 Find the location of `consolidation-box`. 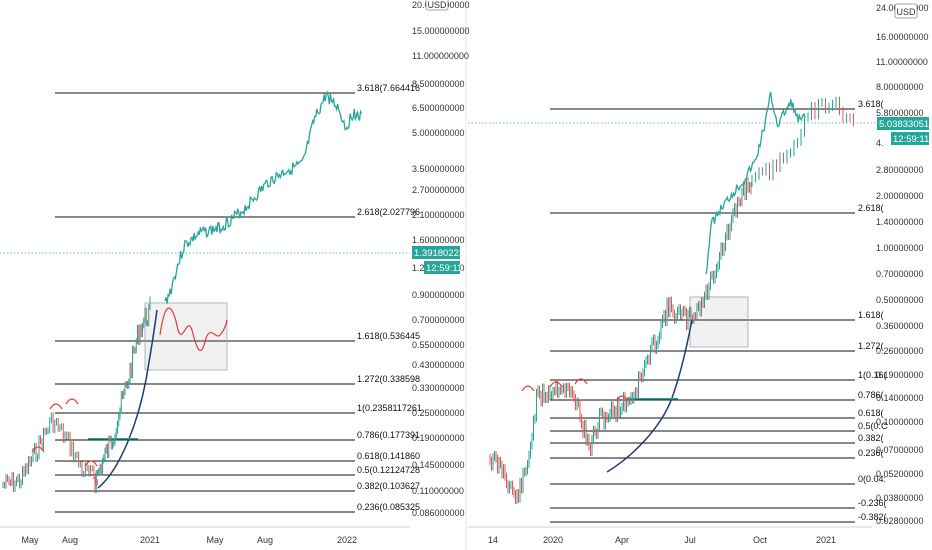

consolidation-box is located at coordinates (186, 336).